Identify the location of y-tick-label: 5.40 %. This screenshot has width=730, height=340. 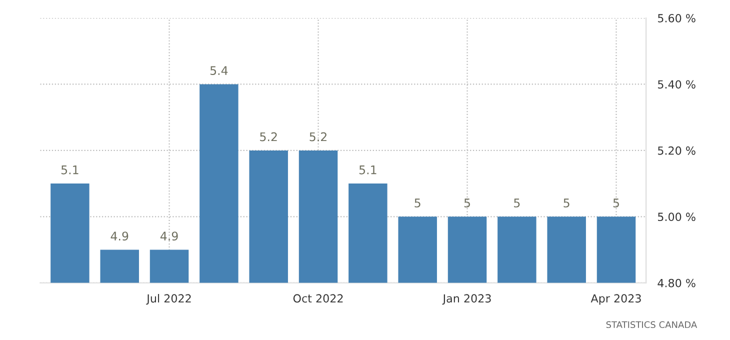
(677, 84).